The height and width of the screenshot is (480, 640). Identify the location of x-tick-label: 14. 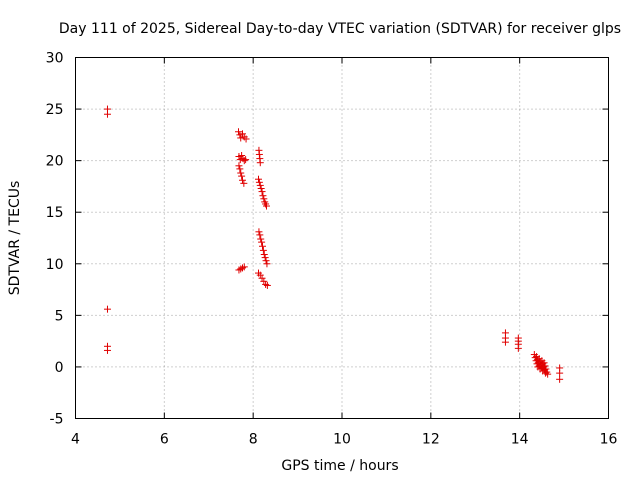
(520, 440).